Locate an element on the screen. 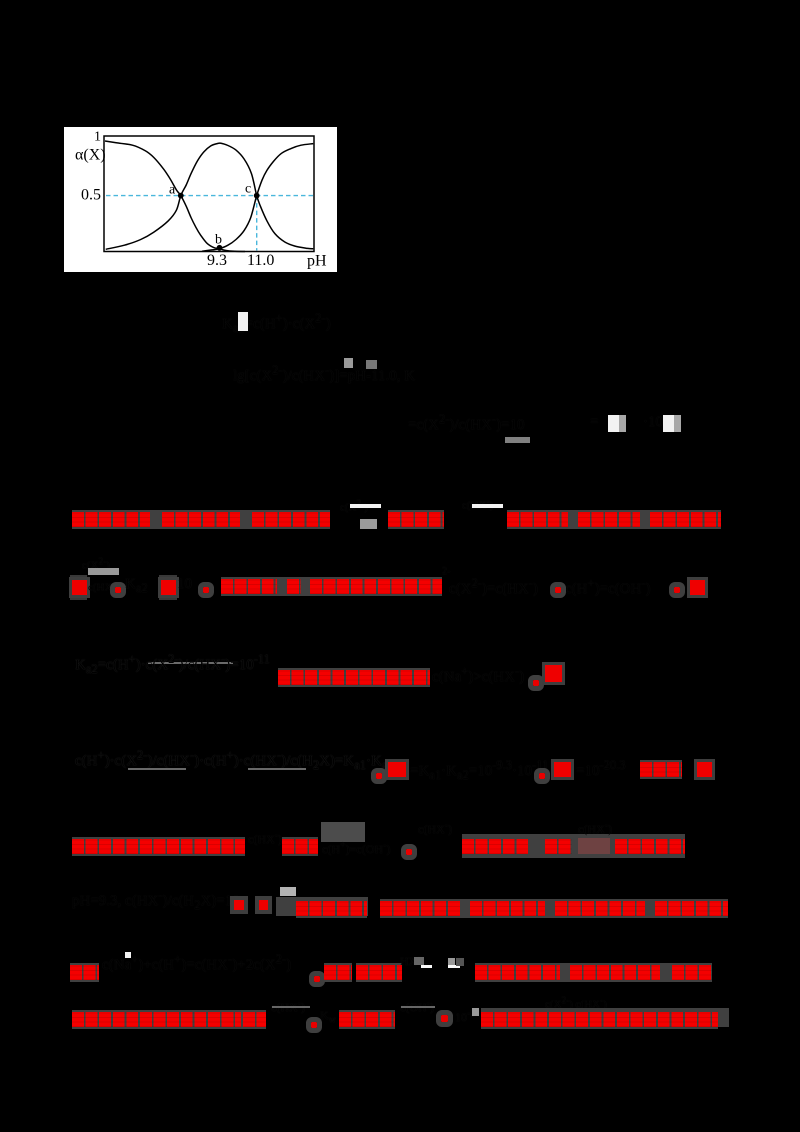 This screenshot has width=800, height=1132. svg-text: c is located at coordinates (248, 189).